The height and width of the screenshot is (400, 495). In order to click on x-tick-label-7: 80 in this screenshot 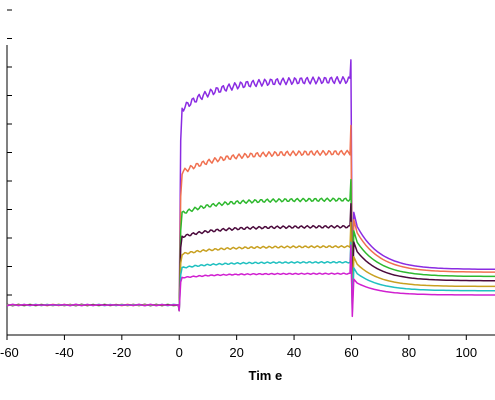, I will do `click(409, 352)`.